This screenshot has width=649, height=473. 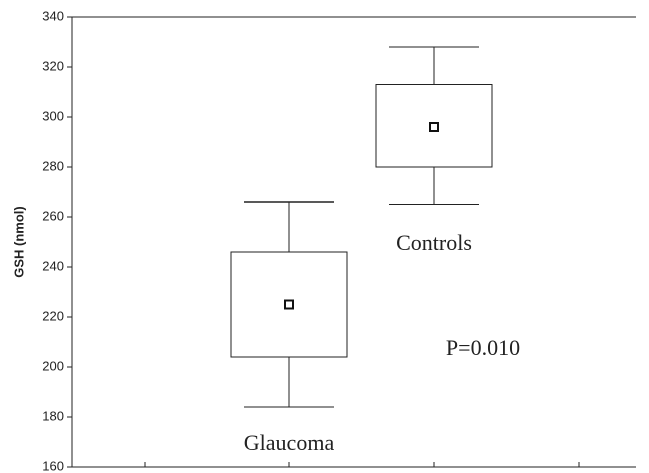 What do you see at coordinates (53, 365) in the screenshot?
I see `y-tick-label: 200` at bounding box center [53, 365].